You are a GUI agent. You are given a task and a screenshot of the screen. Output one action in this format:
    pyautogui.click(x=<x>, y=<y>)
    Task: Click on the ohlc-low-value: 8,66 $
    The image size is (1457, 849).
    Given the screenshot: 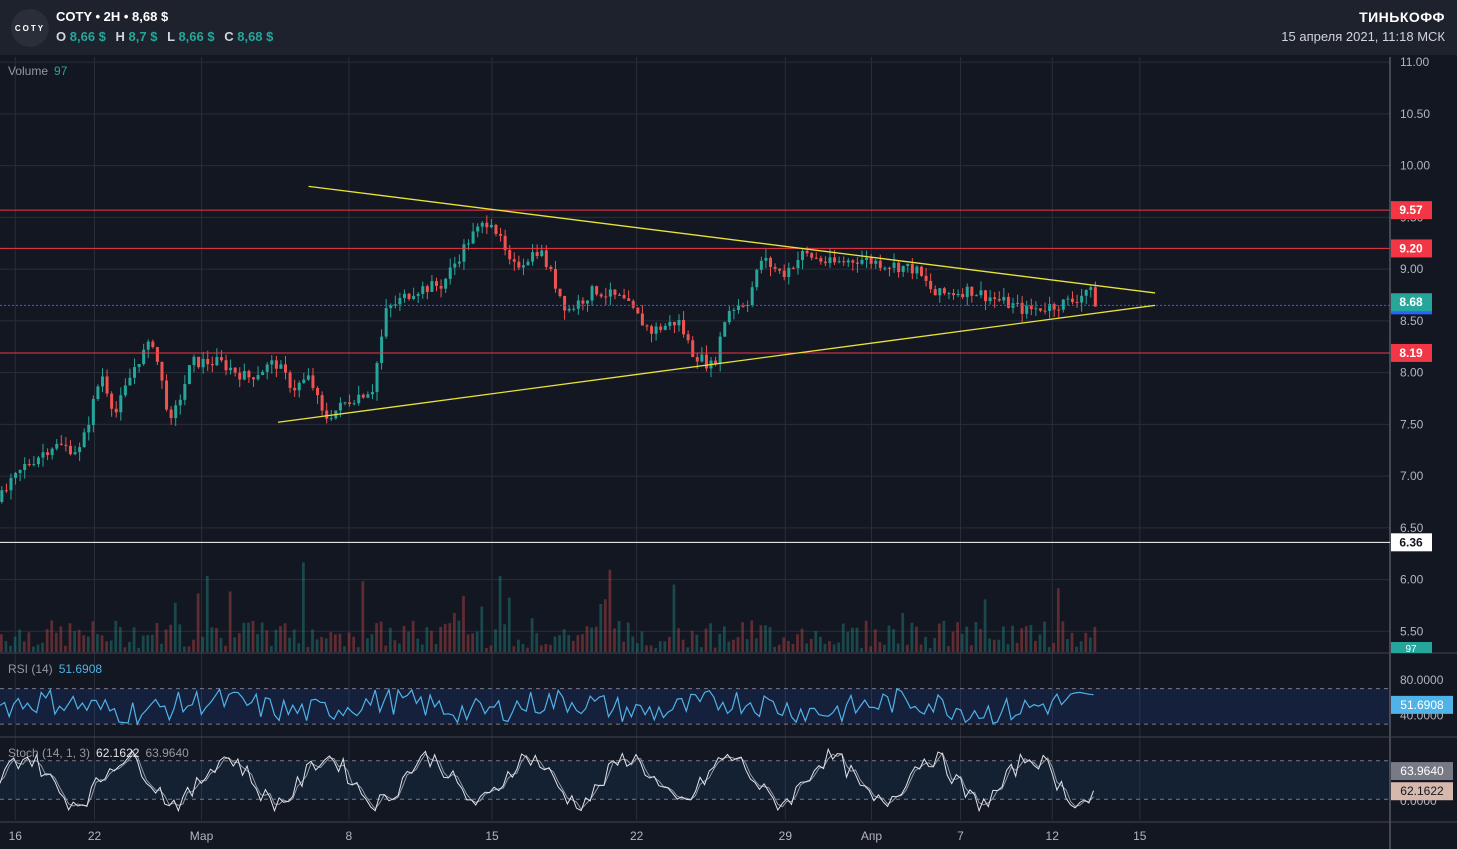 What is the action you would take?
    pyautogui.click(x=196, y=36)
    